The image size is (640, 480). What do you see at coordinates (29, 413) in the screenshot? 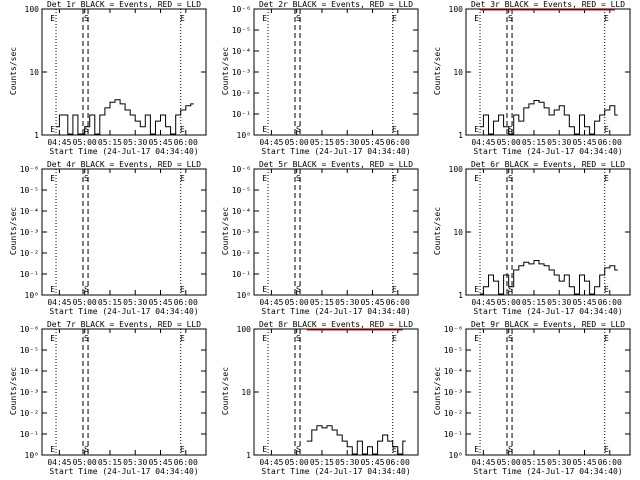
I see `y-tick-label: 10⁻²` at bounding box center [29, 413].